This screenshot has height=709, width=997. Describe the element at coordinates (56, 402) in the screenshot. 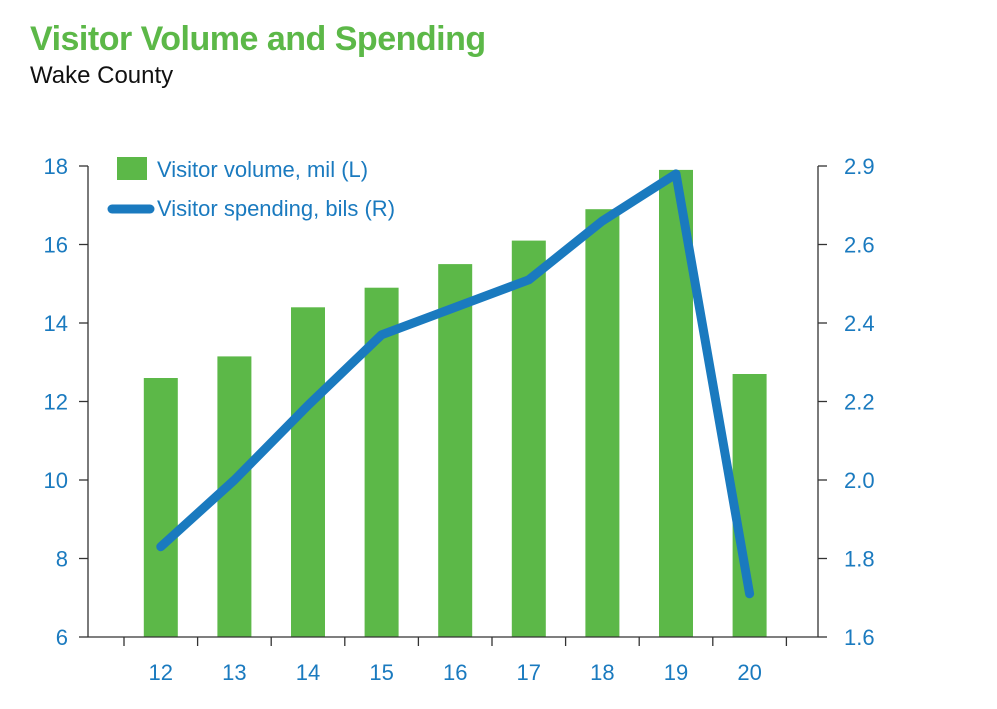

I see `left-tick-label: 12` at that location.